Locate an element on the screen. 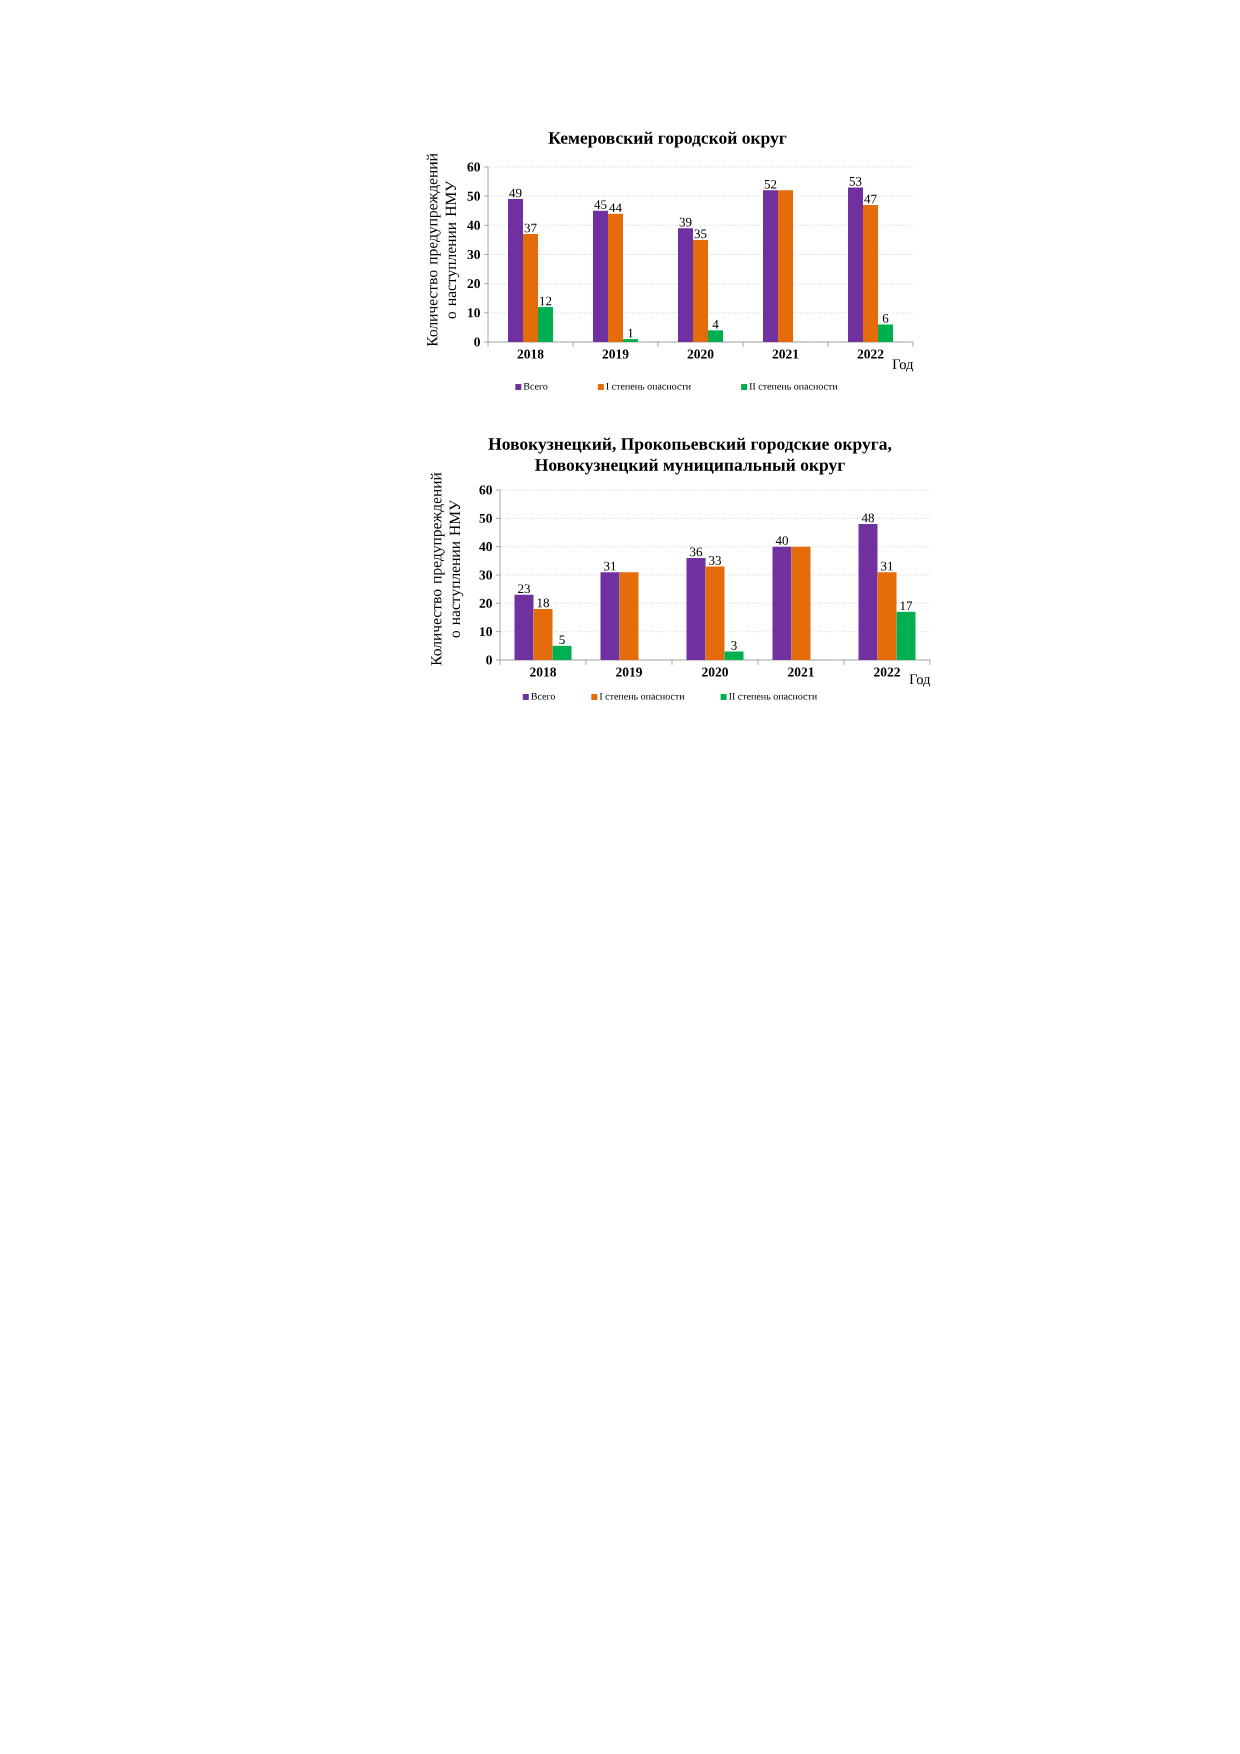 The width and height of the screenshot is (1240, 1754). data-label: 53 is located at coordinates (855, 181).